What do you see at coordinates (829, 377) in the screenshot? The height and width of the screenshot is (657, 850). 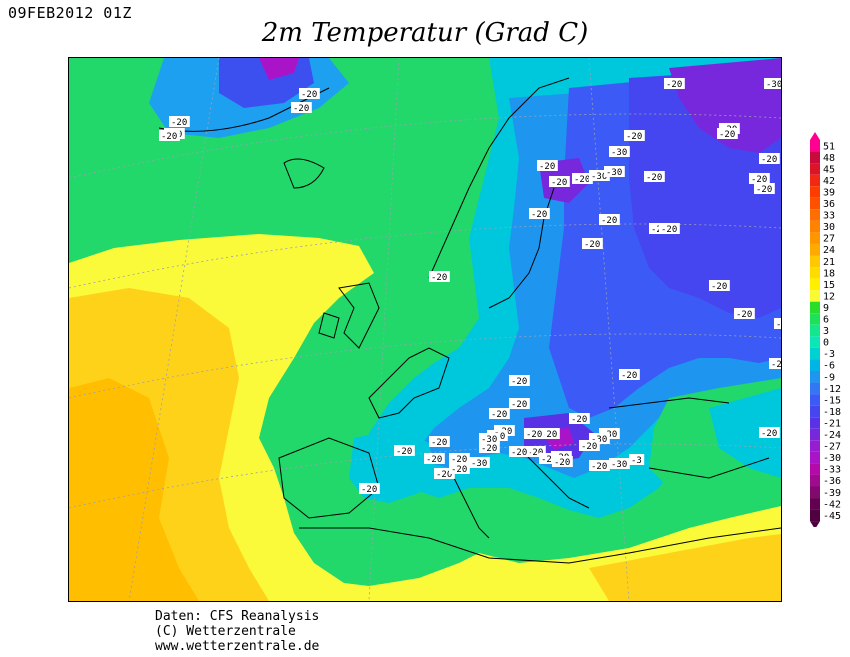 I see `legend-value-label: -9` at bounding box center [829, 377].